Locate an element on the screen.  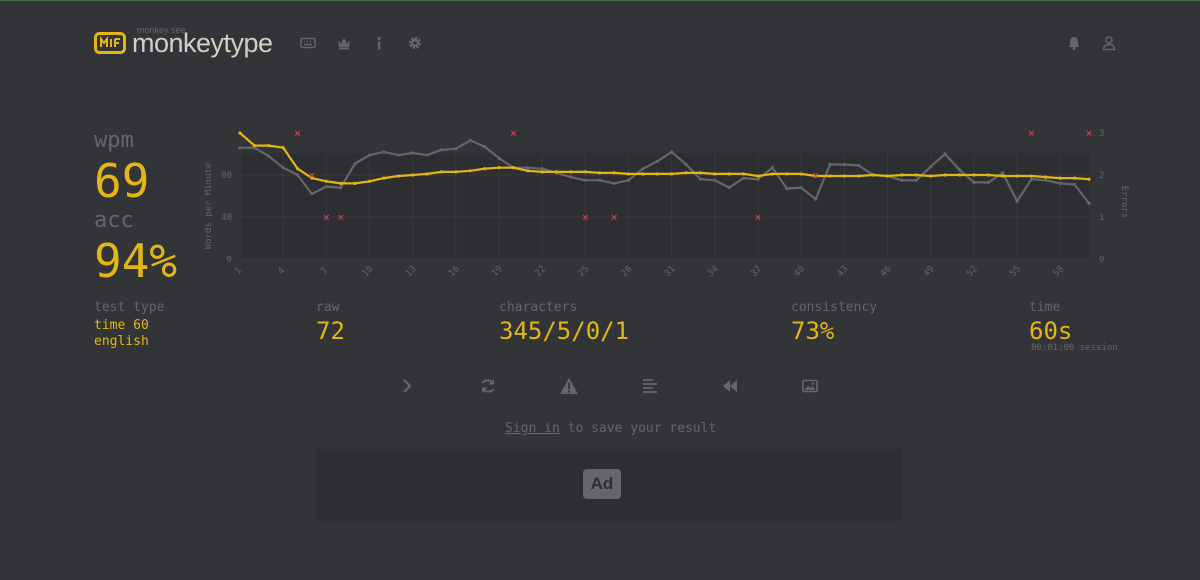
ad-container: Ad is located at coordinates (609, 485).